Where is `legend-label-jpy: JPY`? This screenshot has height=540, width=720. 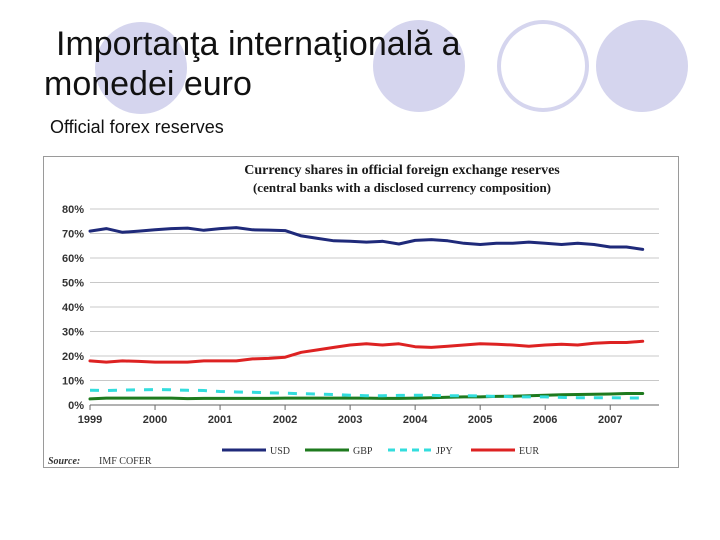 legend-label-jpy: JPY is located at coordinates (444, 451).